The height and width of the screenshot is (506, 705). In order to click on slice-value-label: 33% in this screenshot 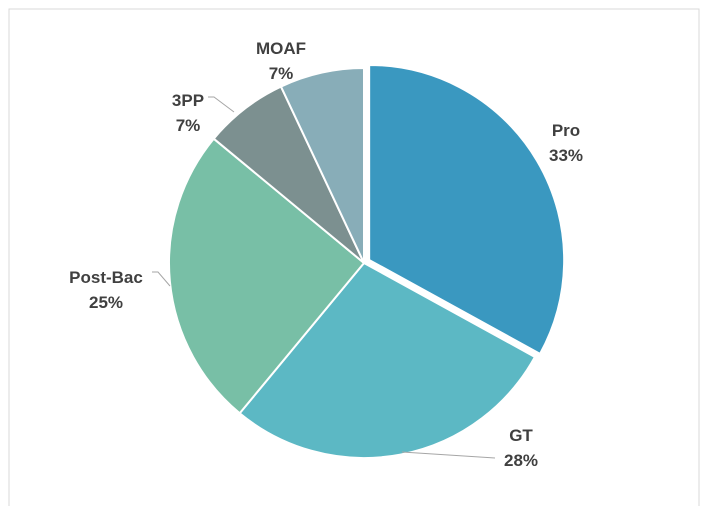, I will do `click(566, 155)`.